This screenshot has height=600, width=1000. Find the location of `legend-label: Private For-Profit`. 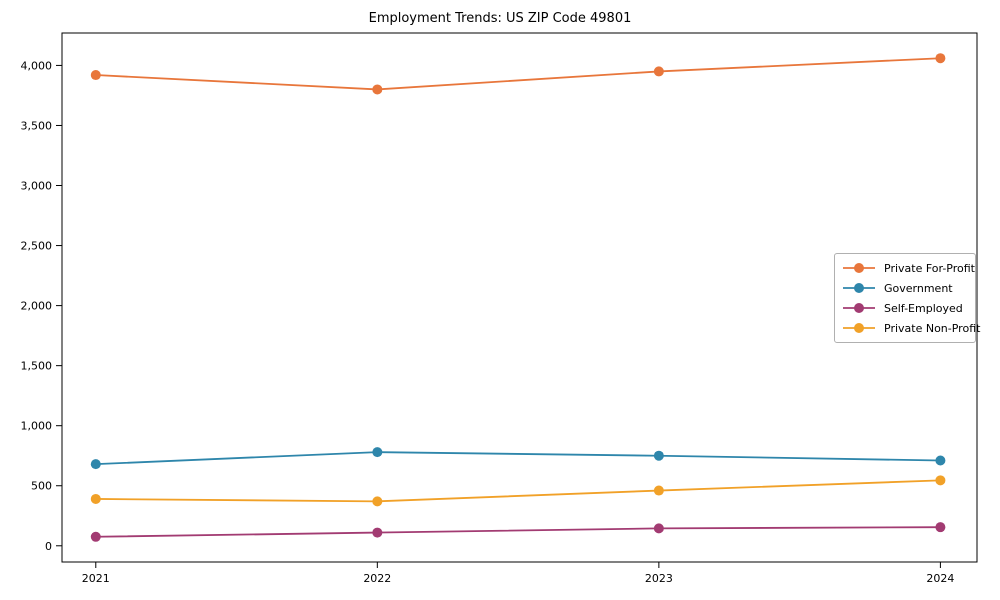

legend-label: Private For-Profit is located at coordinates (929, 268).